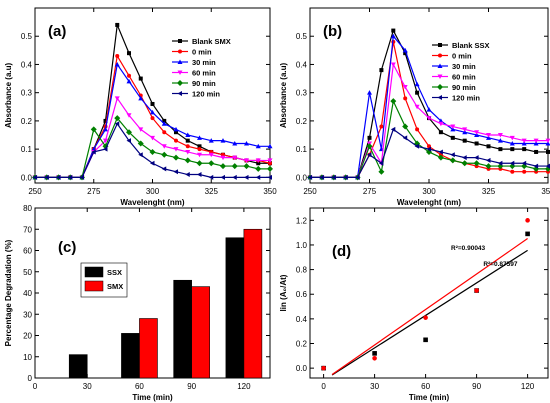 The width and height of the screenshot is (550, 403). I want to click on y-tick-label: 0.6, so click(302, 294).